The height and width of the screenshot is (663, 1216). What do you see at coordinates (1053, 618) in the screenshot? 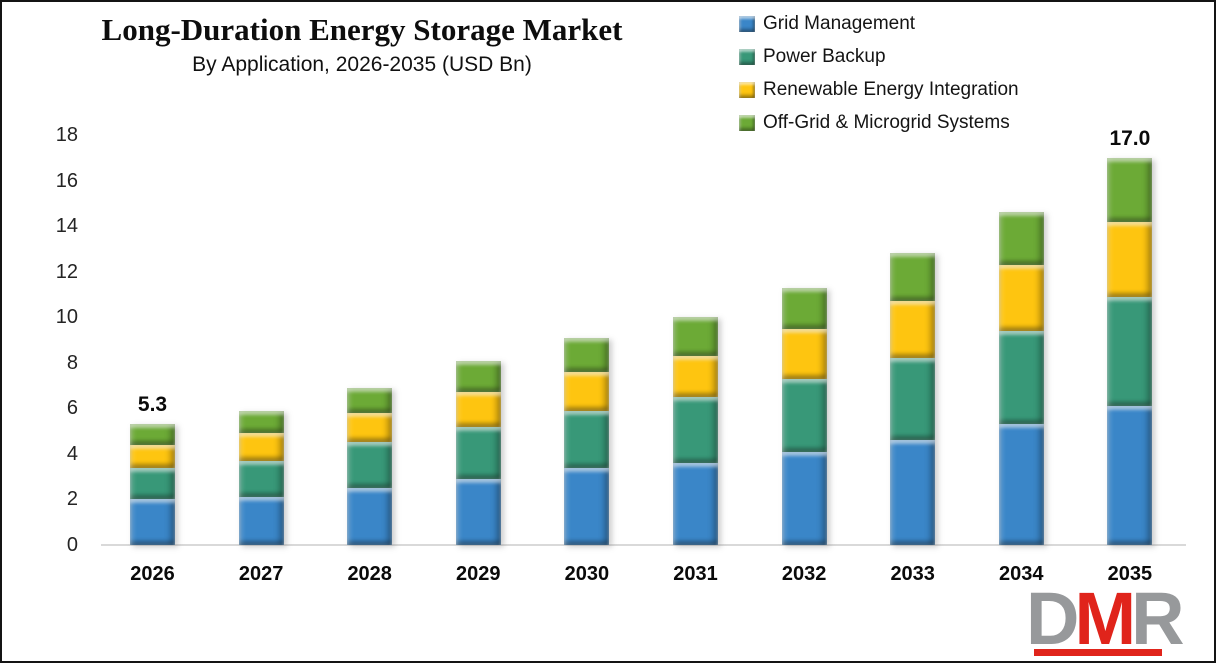
I see `logo-letter: D` at bounding box center [1053, 618].